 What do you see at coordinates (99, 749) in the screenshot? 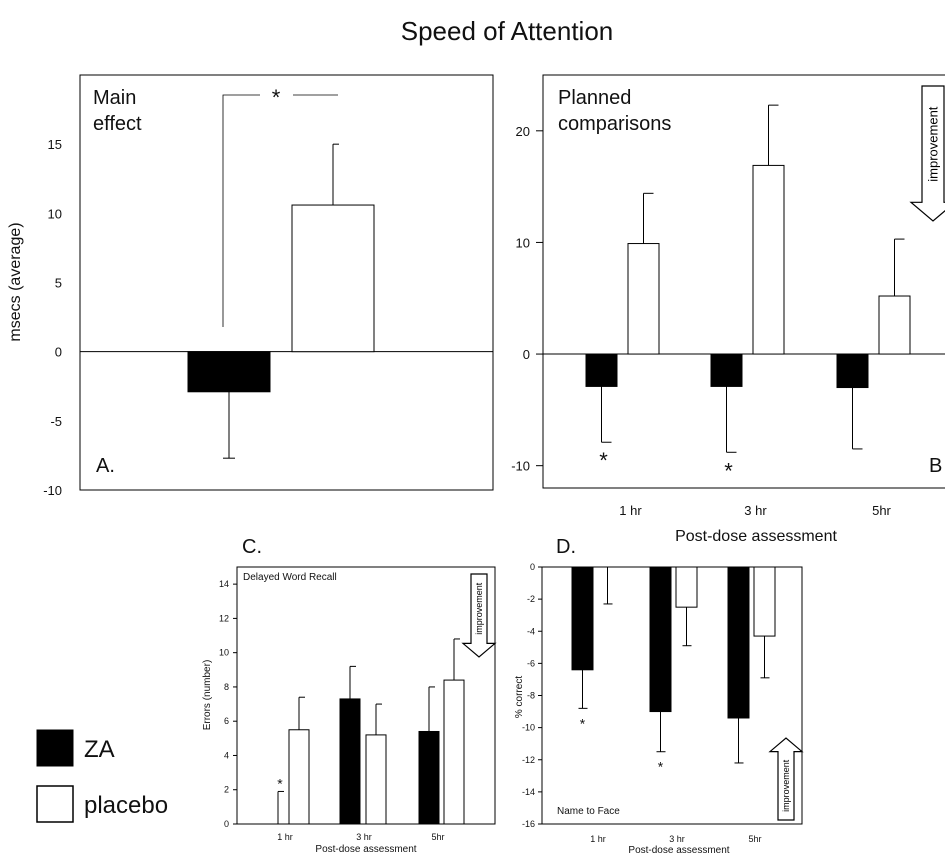
I see `legend-label-za: ZA` at bounding box center [99, 749].